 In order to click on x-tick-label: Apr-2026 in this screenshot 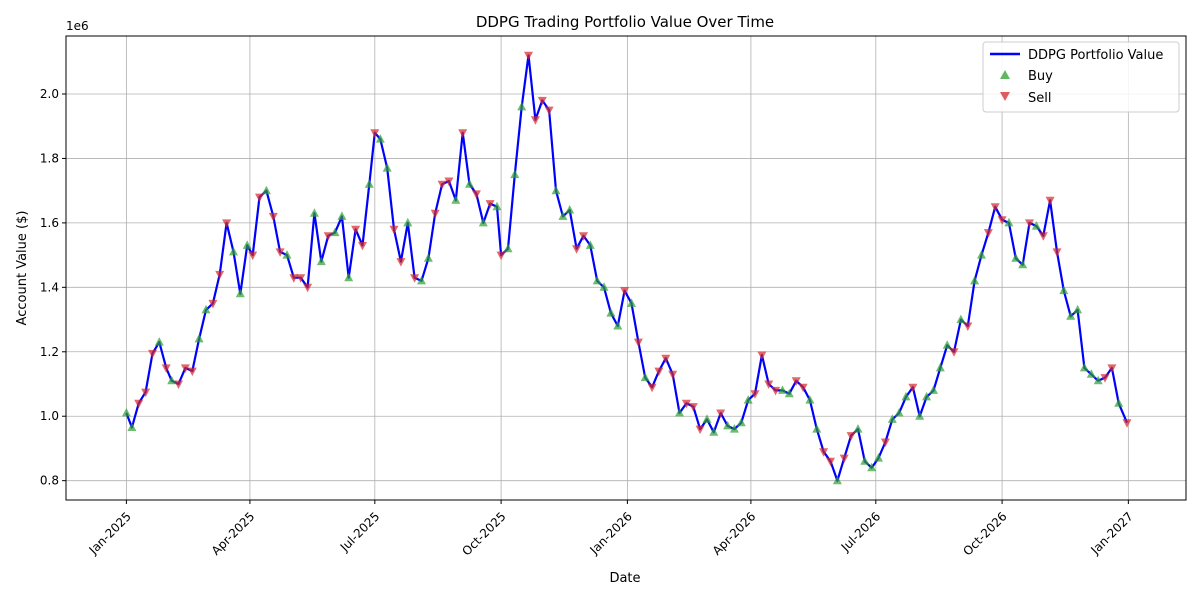, I will do `click(734, 533)`.